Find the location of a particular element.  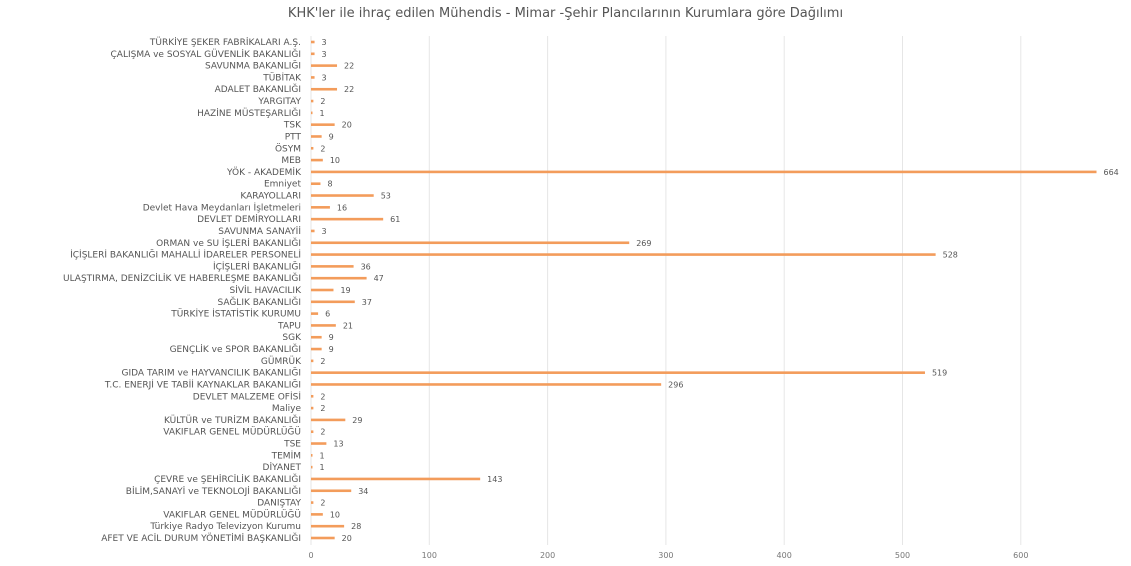

category-label: TAPU is located at coordinates (289, 326).